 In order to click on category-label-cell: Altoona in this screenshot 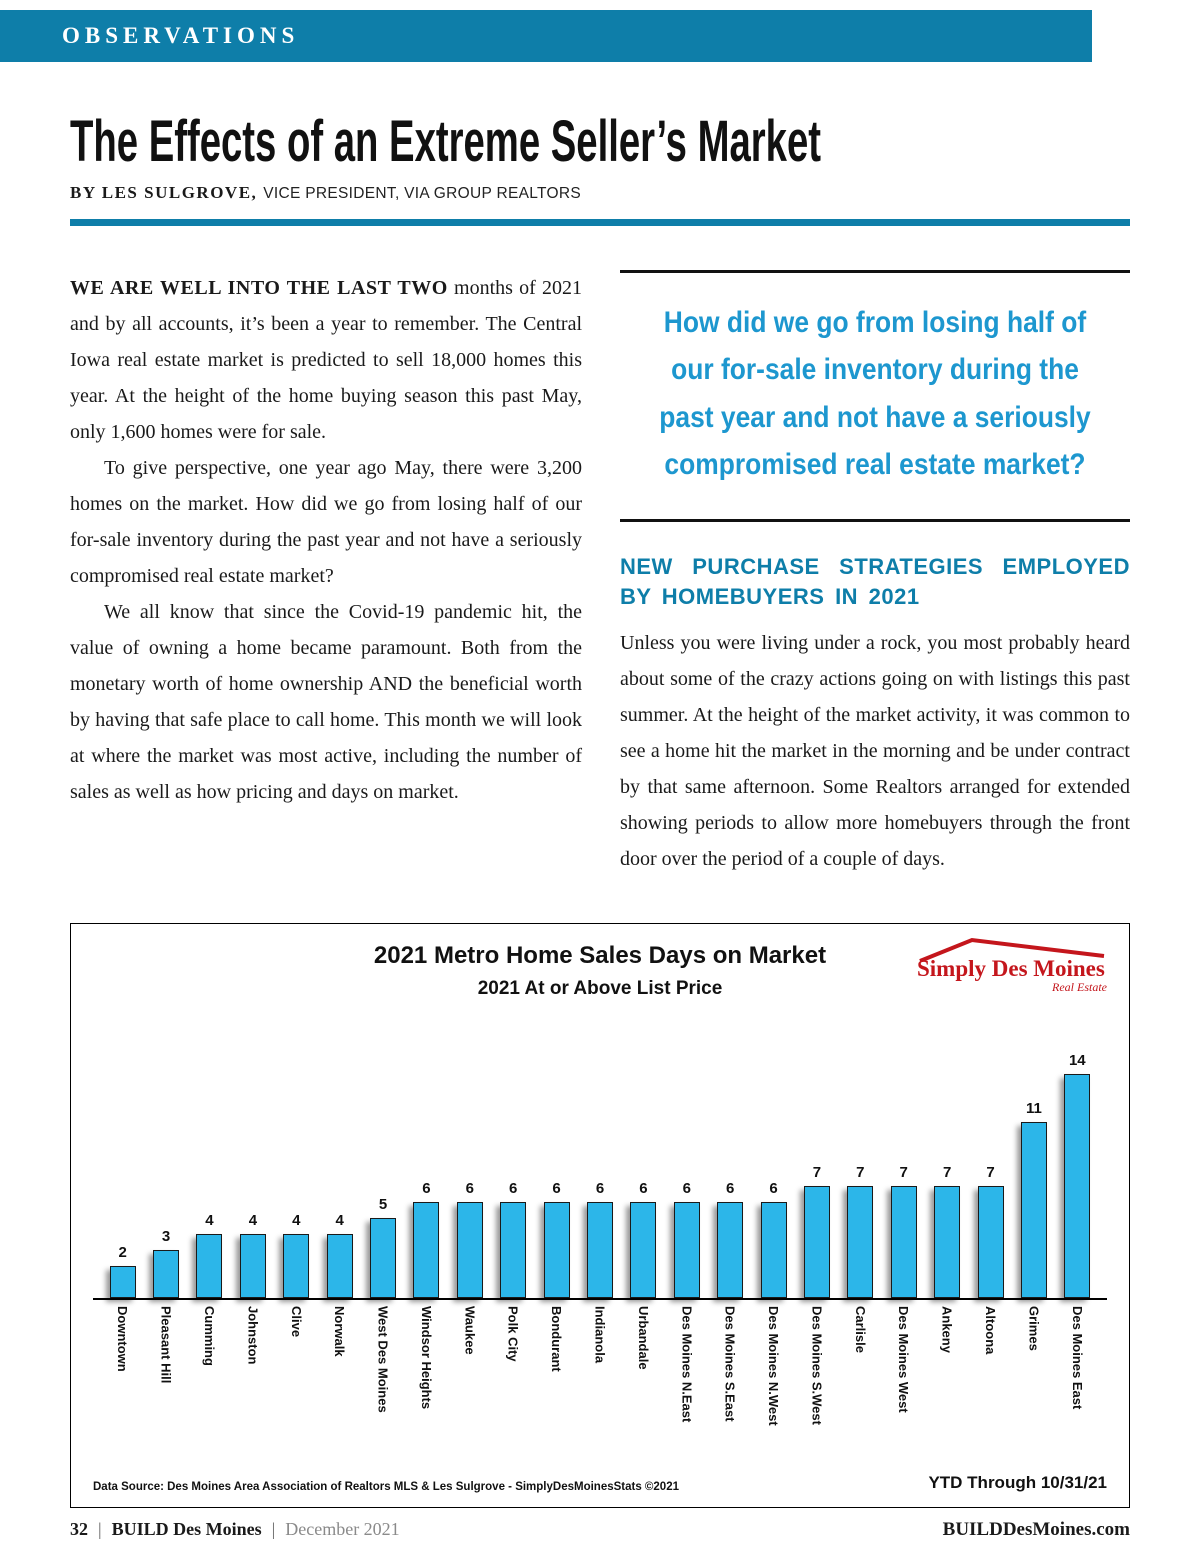, I will do `click(990, 1388)`.